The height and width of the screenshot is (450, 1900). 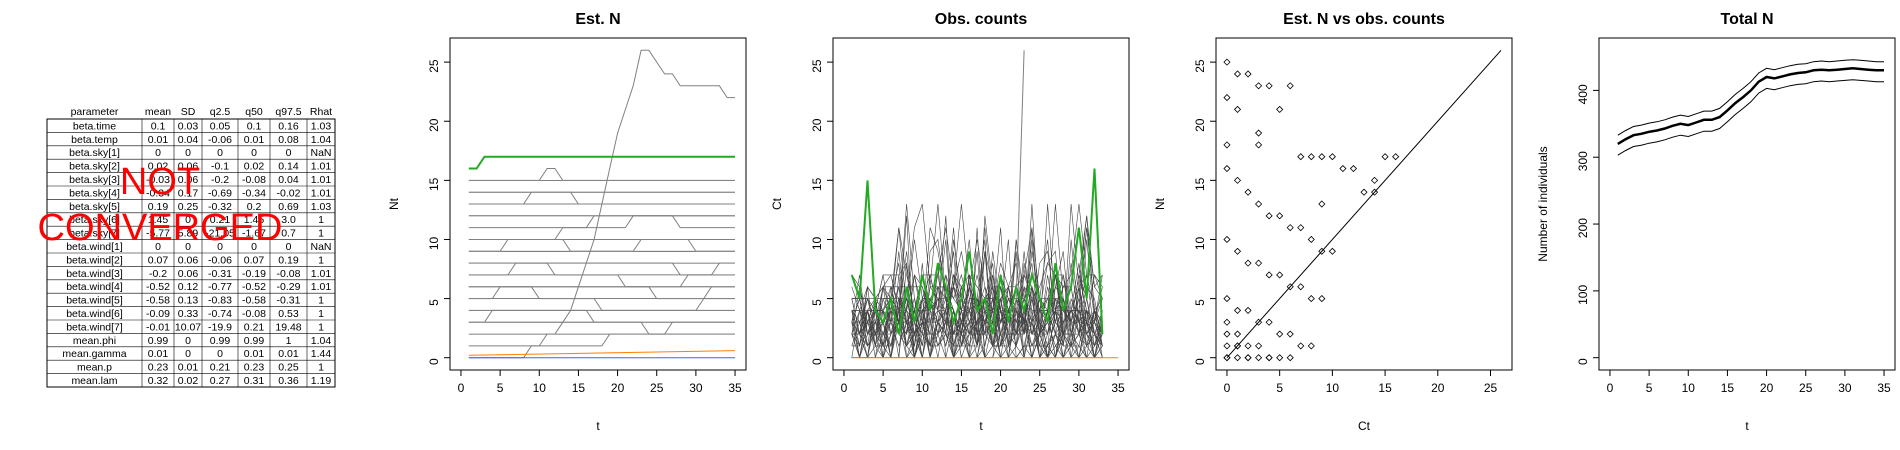 I want to click on table-cell: 0.02, so click(x=188, y=381).